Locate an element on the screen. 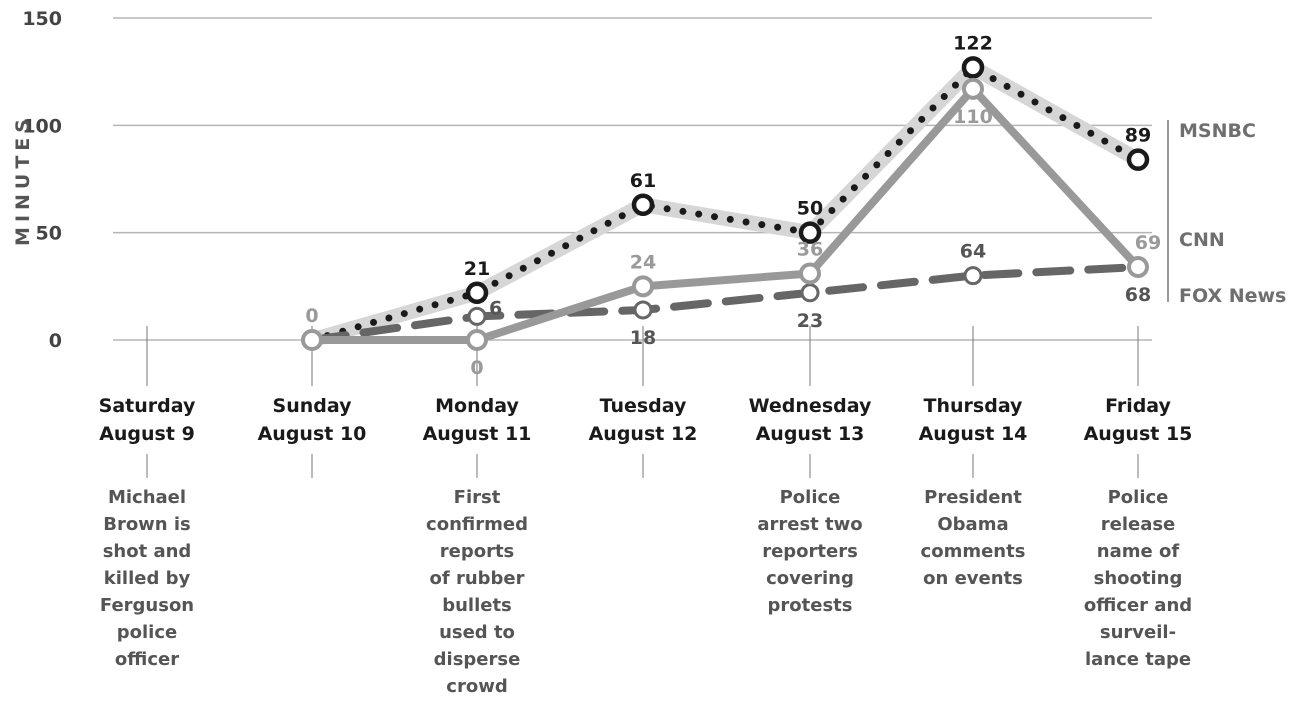  data-label-cnn: 110 is located at coordinates (973, 117).